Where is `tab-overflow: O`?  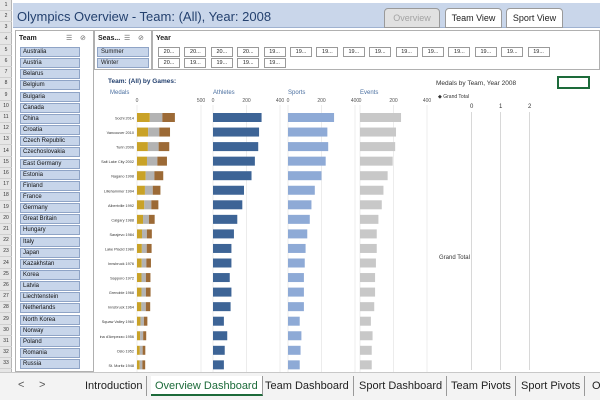
tab-overflow: O is located at coordinates (596, 386).